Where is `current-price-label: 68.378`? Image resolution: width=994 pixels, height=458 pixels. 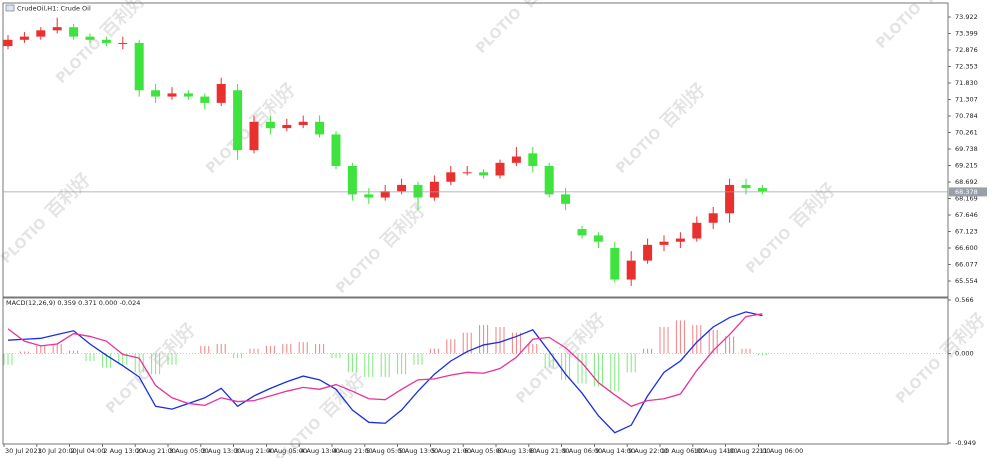
current-price-label: 68.378 is located at coordinates (966, 192).